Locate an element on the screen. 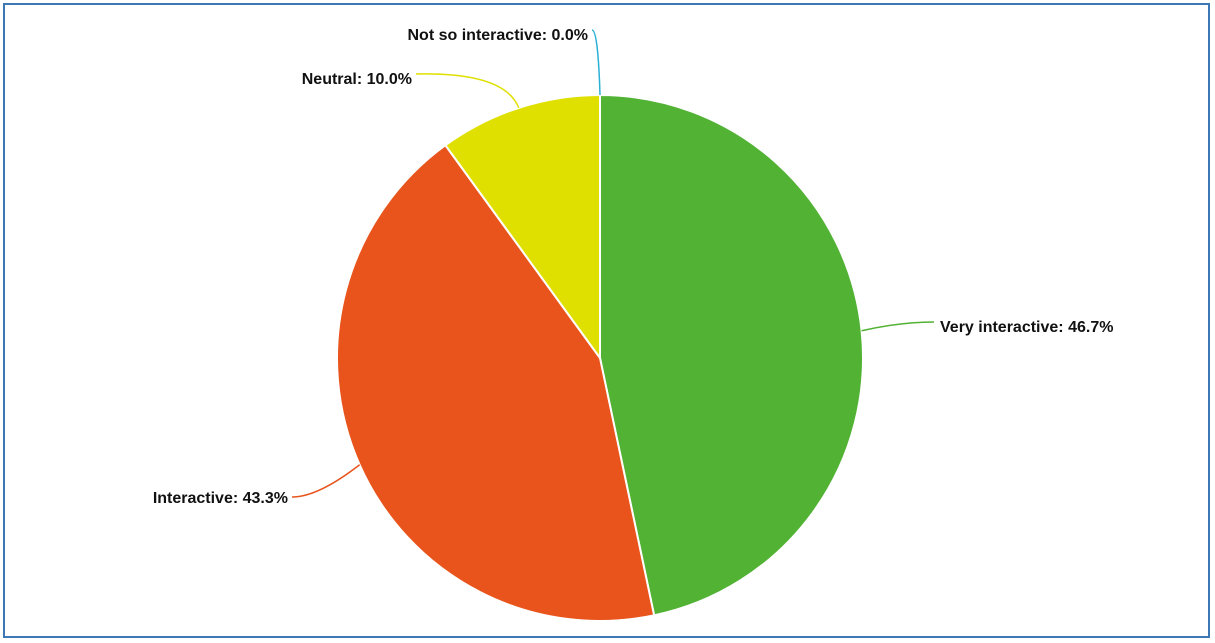 The image size is (1215, 643). leader-neutral is located at coordinates (467, 91).